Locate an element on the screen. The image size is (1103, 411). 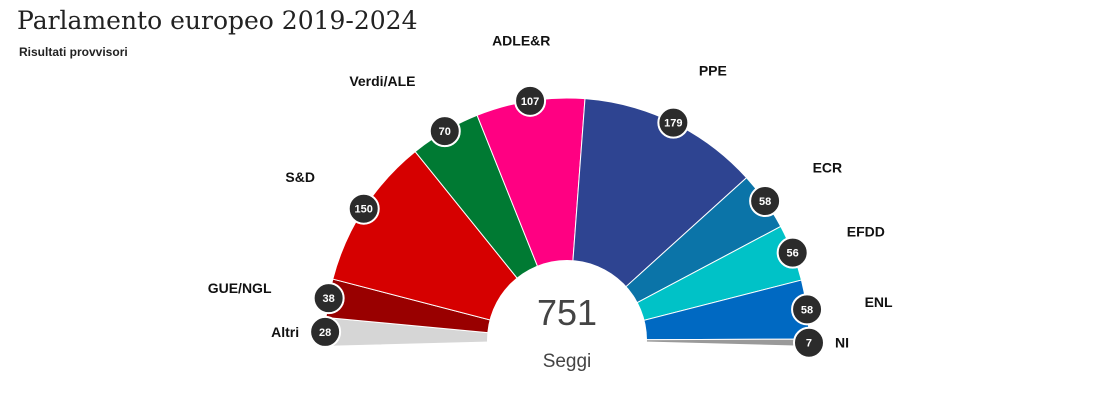
seat-badge-efdd: 56 is located at coordinates (792, 252).